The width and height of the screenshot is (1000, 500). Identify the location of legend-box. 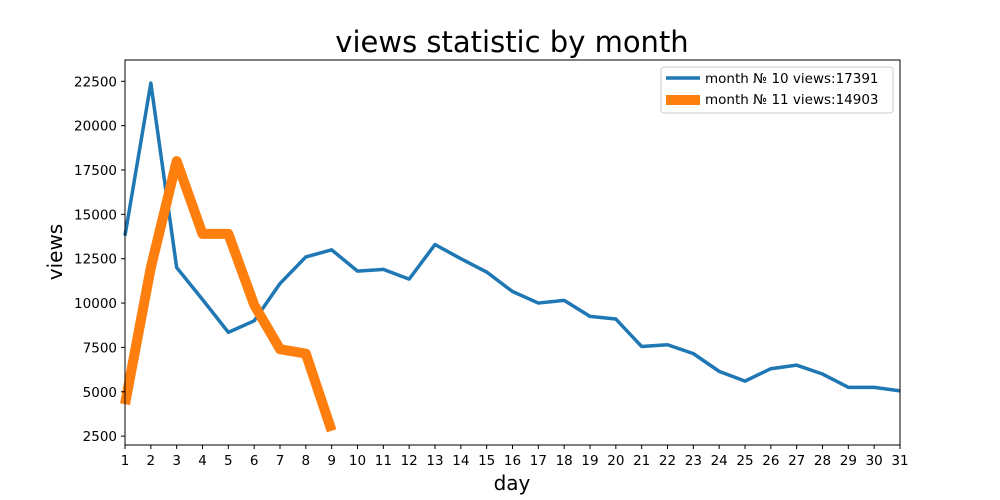
(777, 90).